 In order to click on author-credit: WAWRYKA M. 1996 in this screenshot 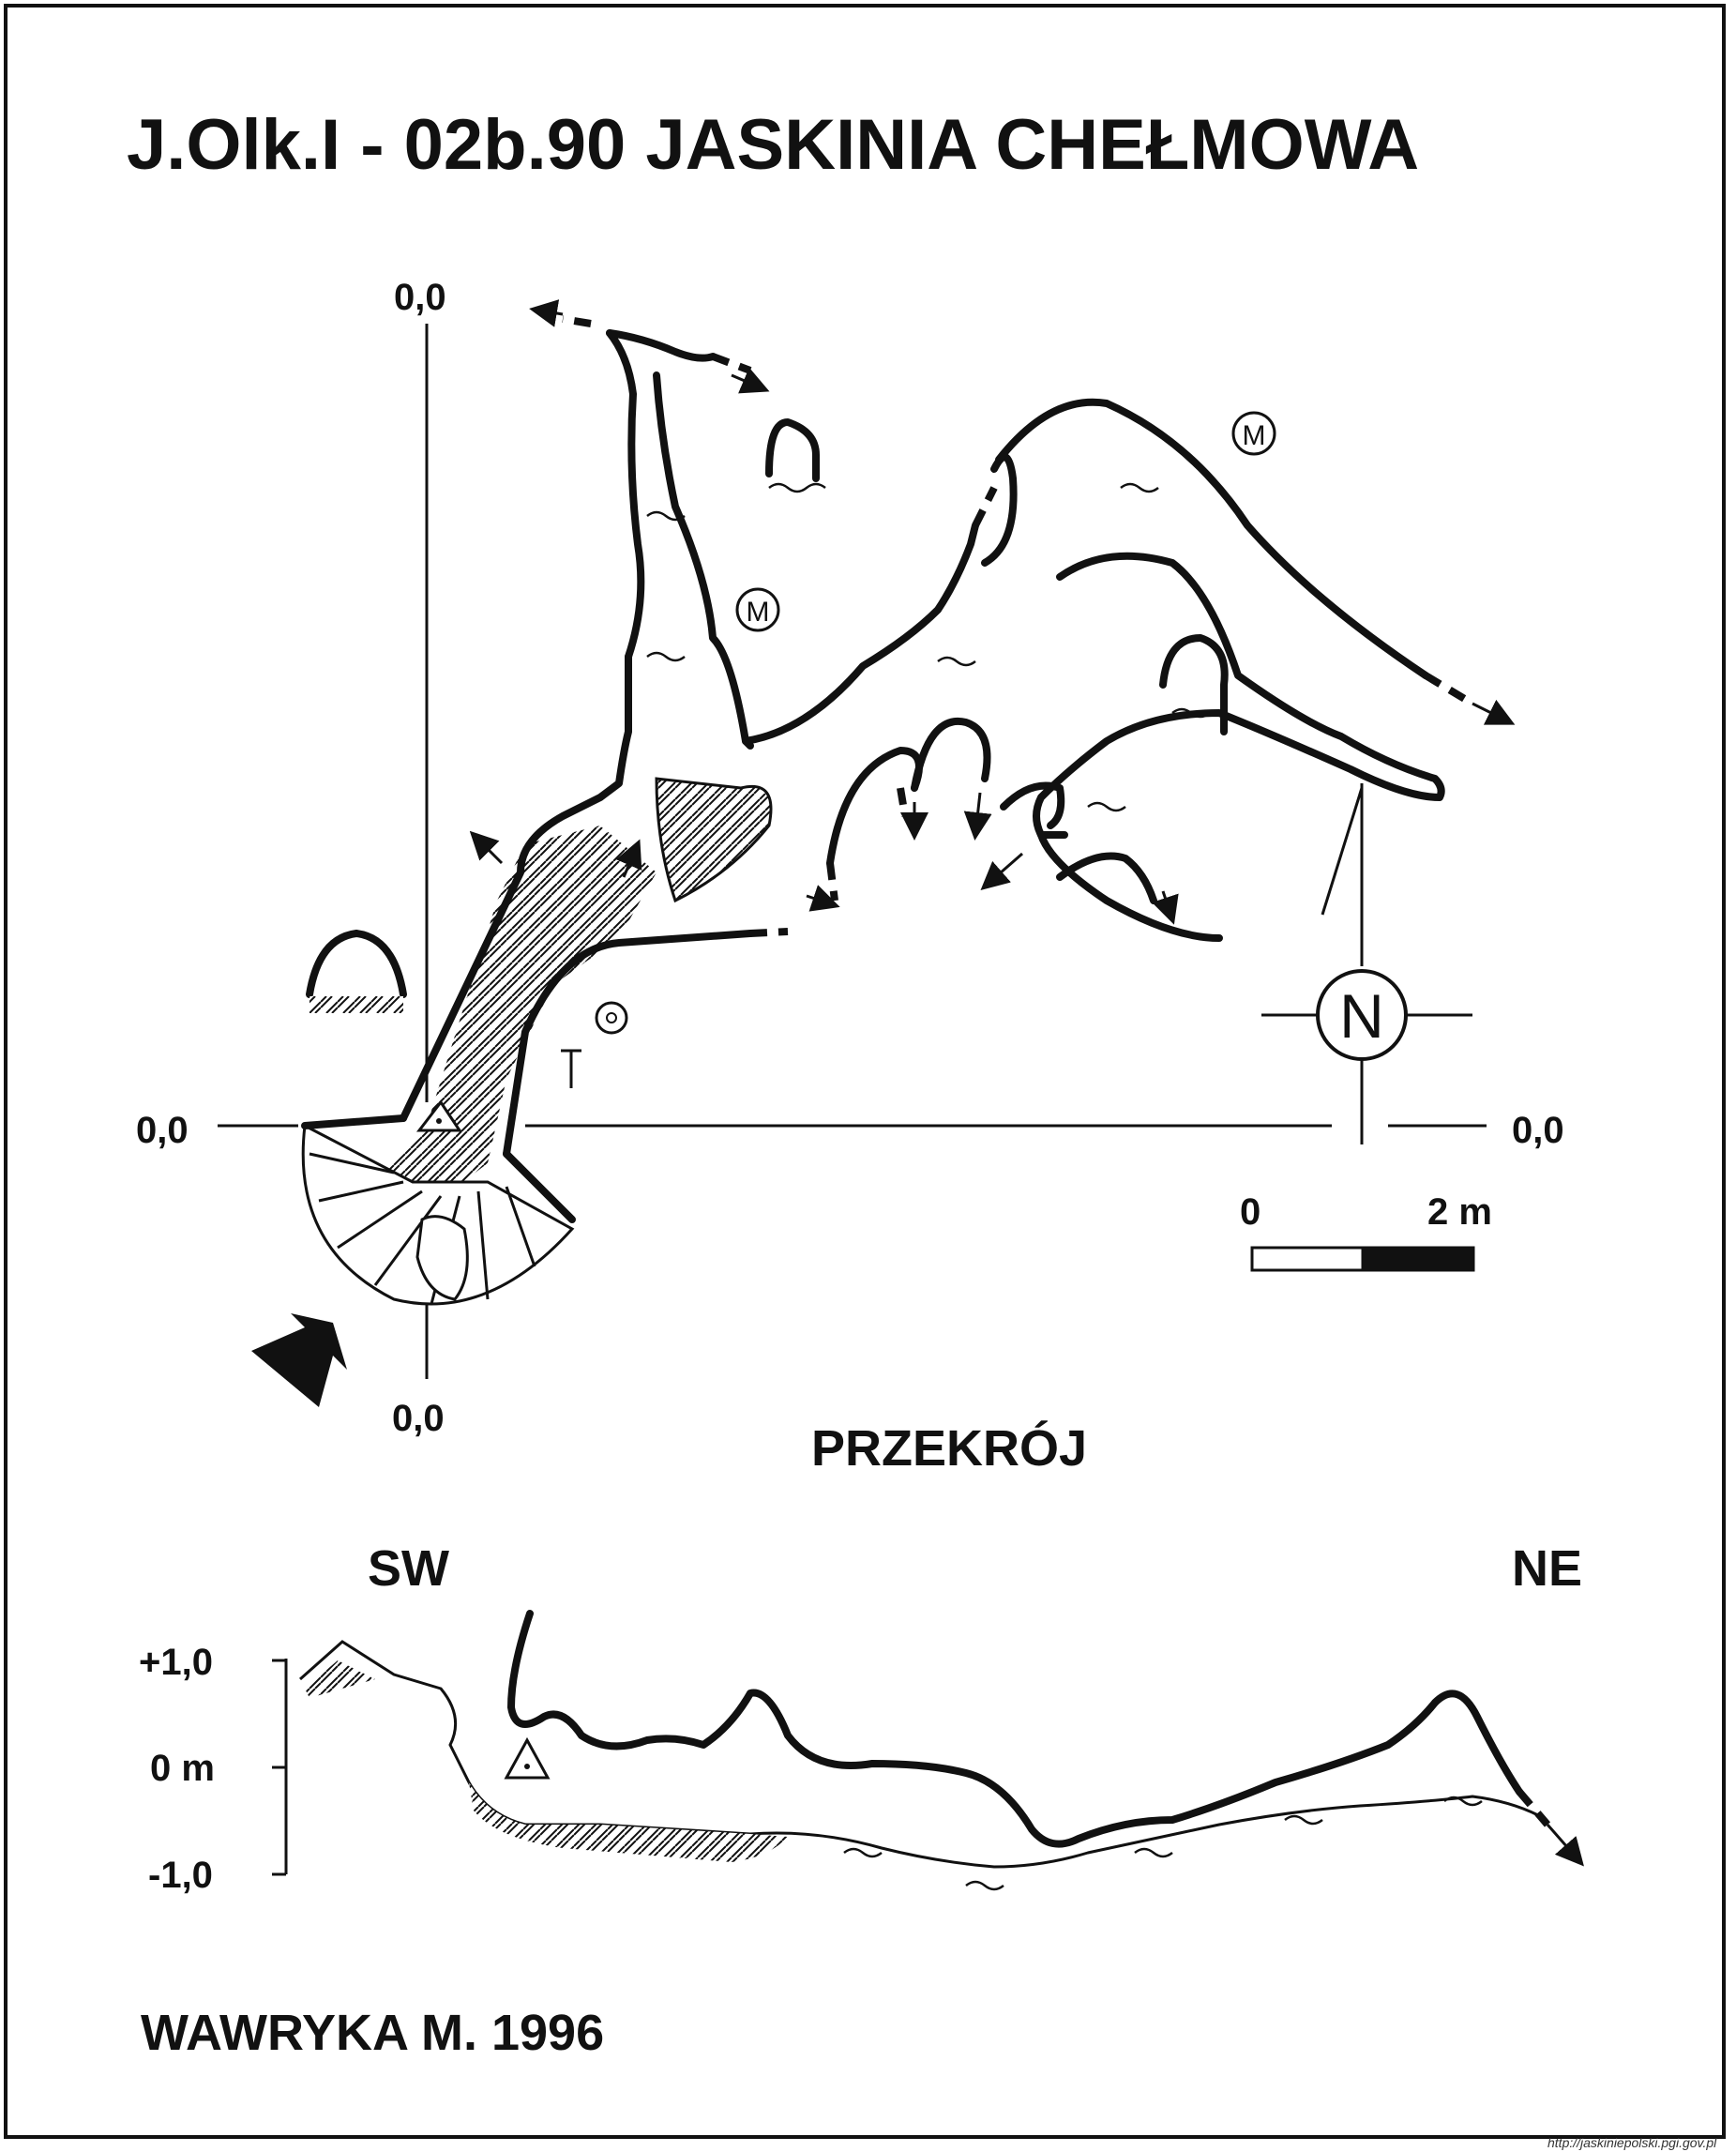, I will do `click(372, 2033)`.